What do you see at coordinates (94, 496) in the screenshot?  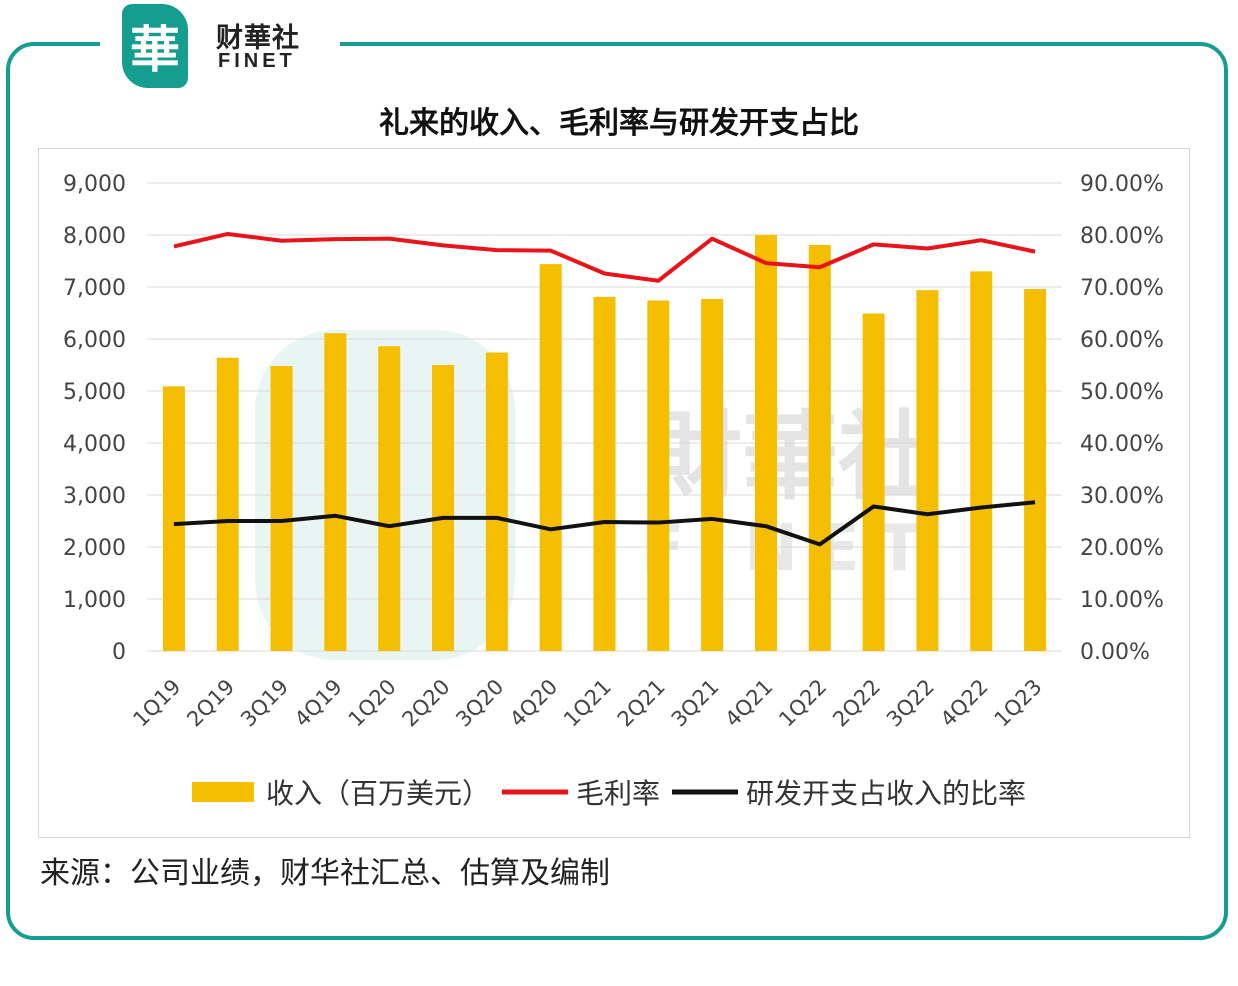 I see `y-left-tick-label: 3,000` at bounding box center [94, 496].